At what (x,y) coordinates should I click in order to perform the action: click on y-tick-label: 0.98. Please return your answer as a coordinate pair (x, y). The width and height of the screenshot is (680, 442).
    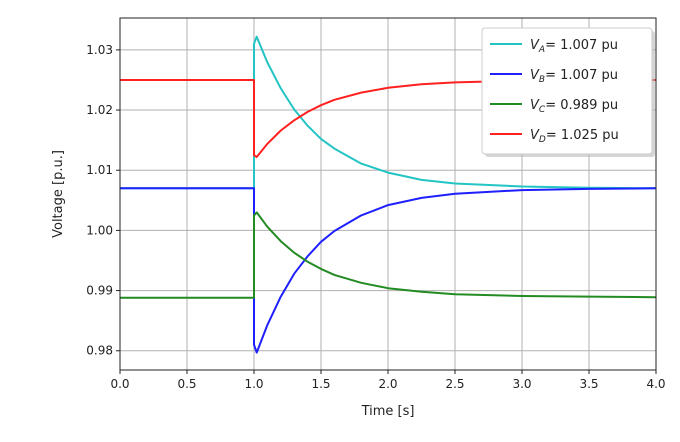
    Looking at the image, I should click on (99, 351).